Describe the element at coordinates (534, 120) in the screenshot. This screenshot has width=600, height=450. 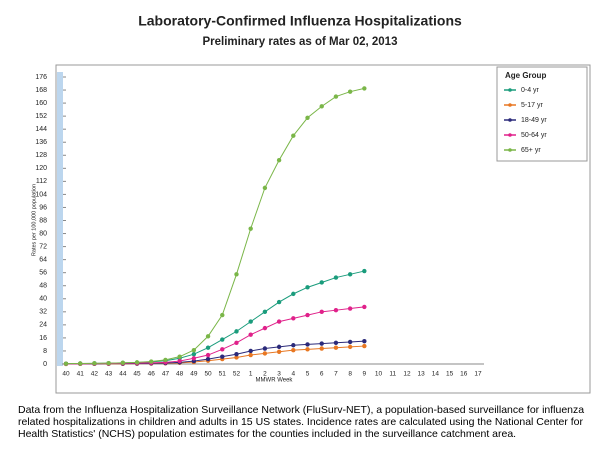
I see `legend-label: 18-49 yr` at that location.